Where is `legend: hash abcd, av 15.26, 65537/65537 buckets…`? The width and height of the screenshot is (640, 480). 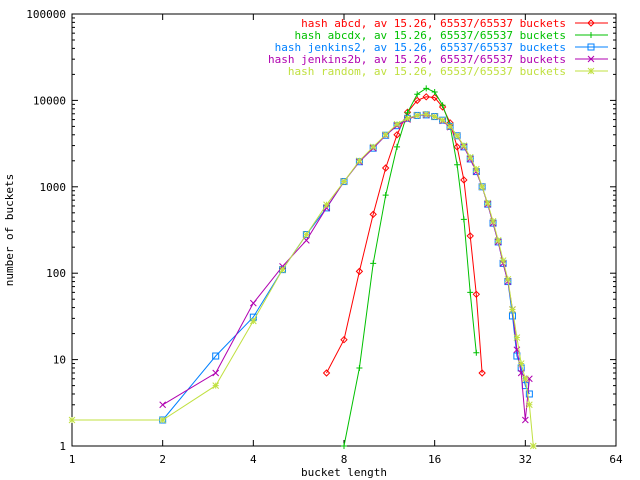 legend: hash abcd, av 15.26, 65537/65537 buckets… is located at coordinates (438, 47).